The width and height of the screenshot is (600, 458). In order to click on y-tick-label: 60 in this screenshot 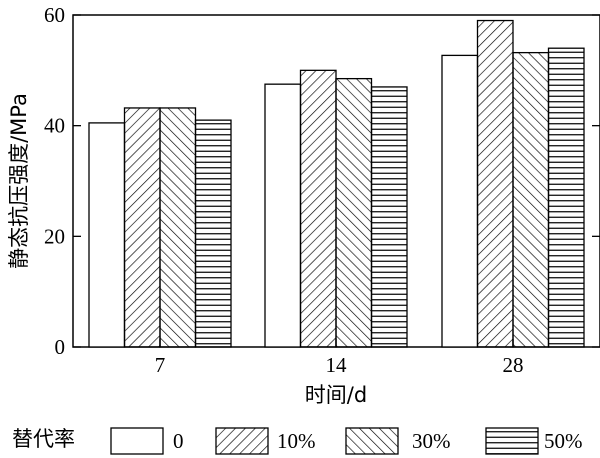, I will do `click(54, 15)`.